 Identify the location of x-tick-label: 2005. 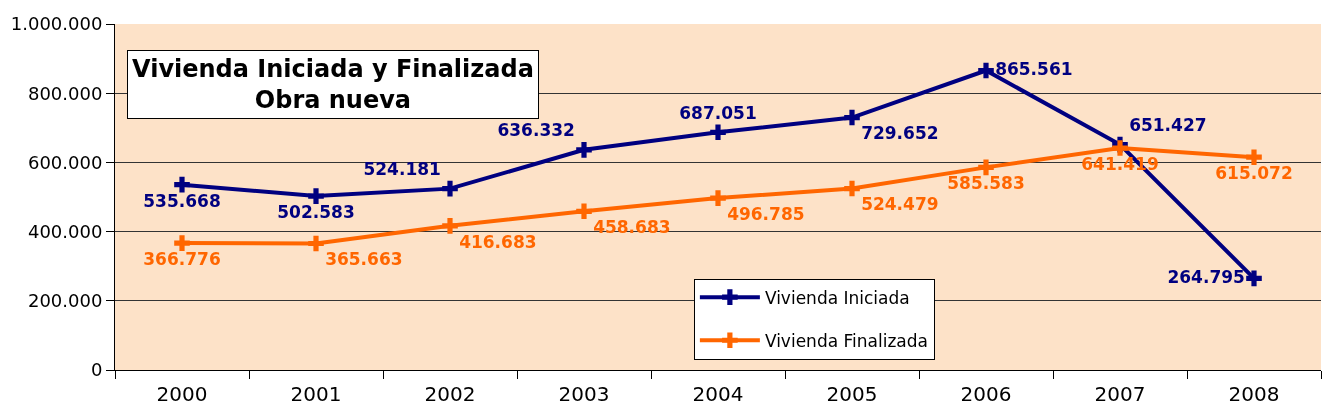
(852, 394).